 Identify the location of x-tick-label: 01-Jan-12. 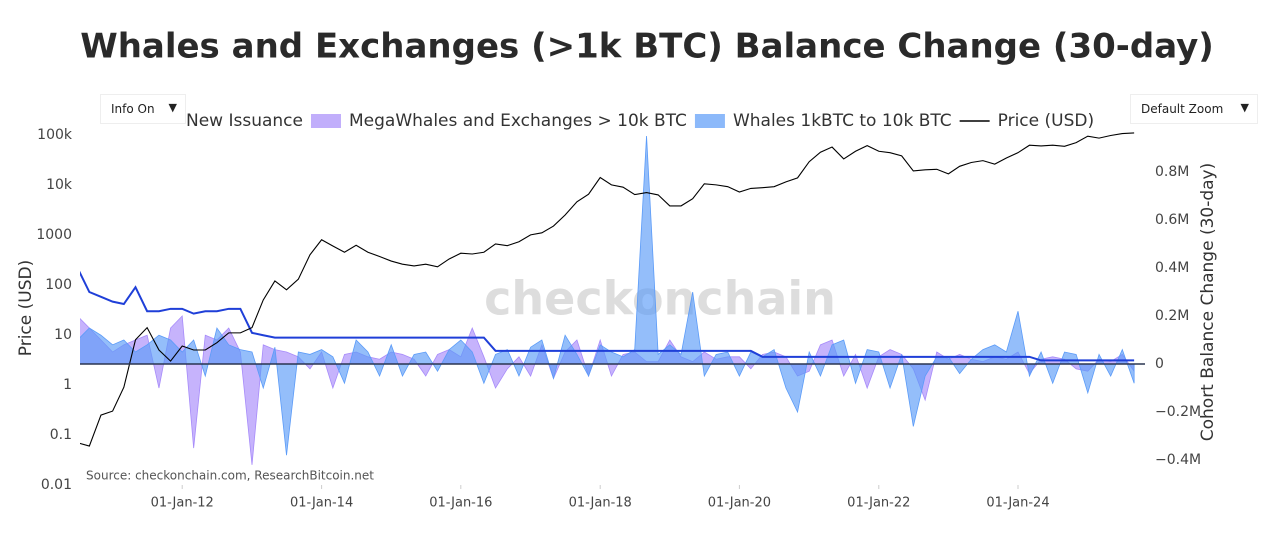
(182, 503).